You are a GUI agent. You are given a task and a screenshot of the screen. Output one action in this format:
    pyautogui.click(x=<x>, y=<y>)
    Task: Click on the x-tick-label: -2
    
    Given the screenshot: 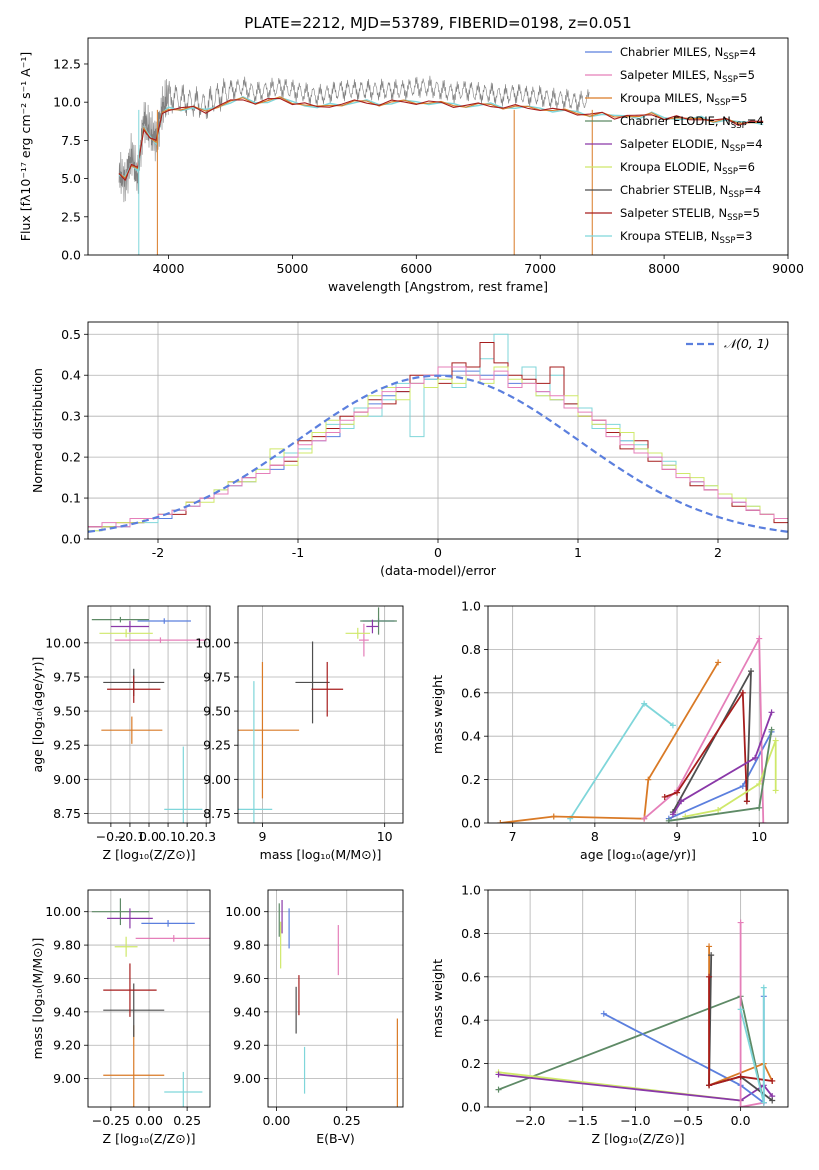 What is the action you would take?
    pyautogui.click(x=158, y=552)
    